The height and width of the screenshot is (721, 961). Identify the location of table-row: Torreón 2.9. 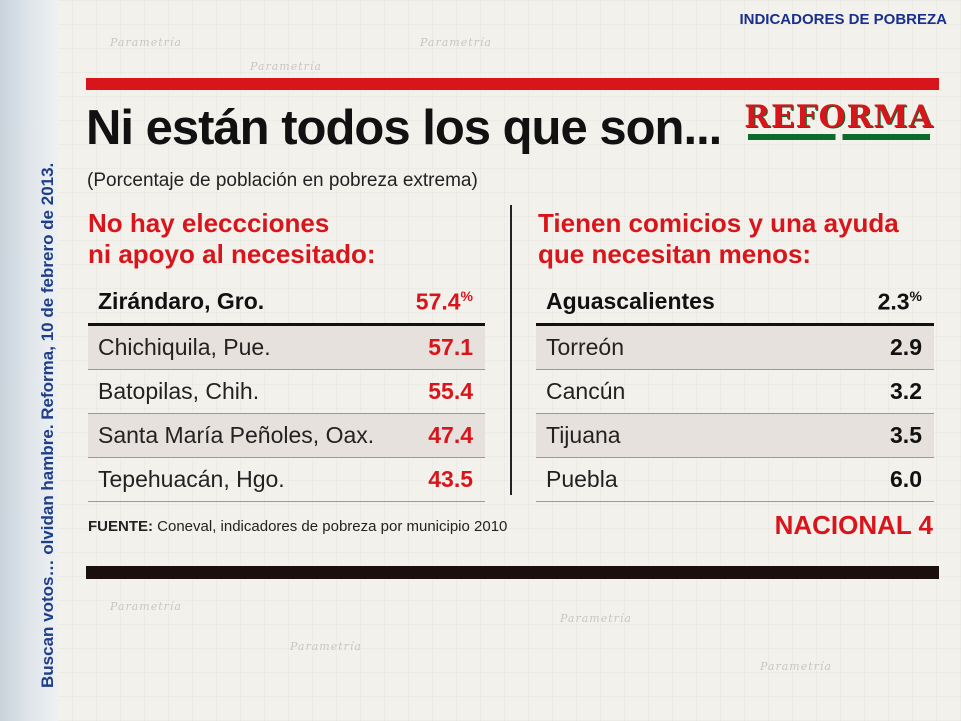
(735, 348).